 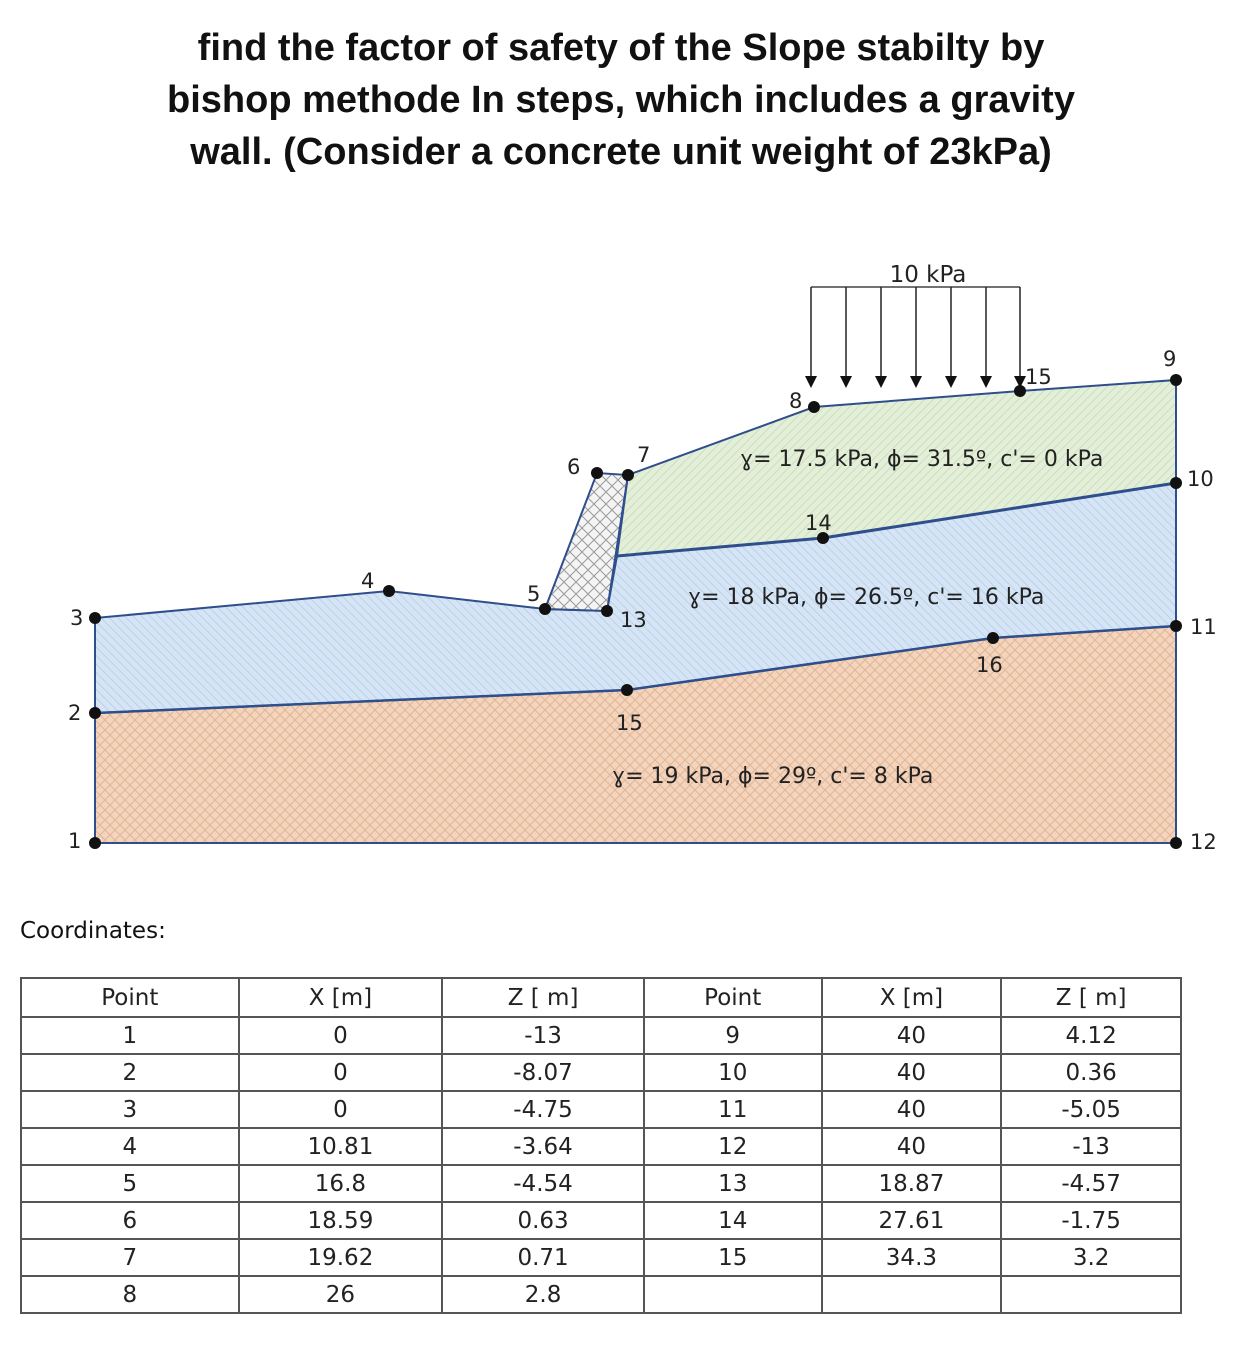 I want to click on cell-x-right: 34.3, so click(x=911, y=1257).